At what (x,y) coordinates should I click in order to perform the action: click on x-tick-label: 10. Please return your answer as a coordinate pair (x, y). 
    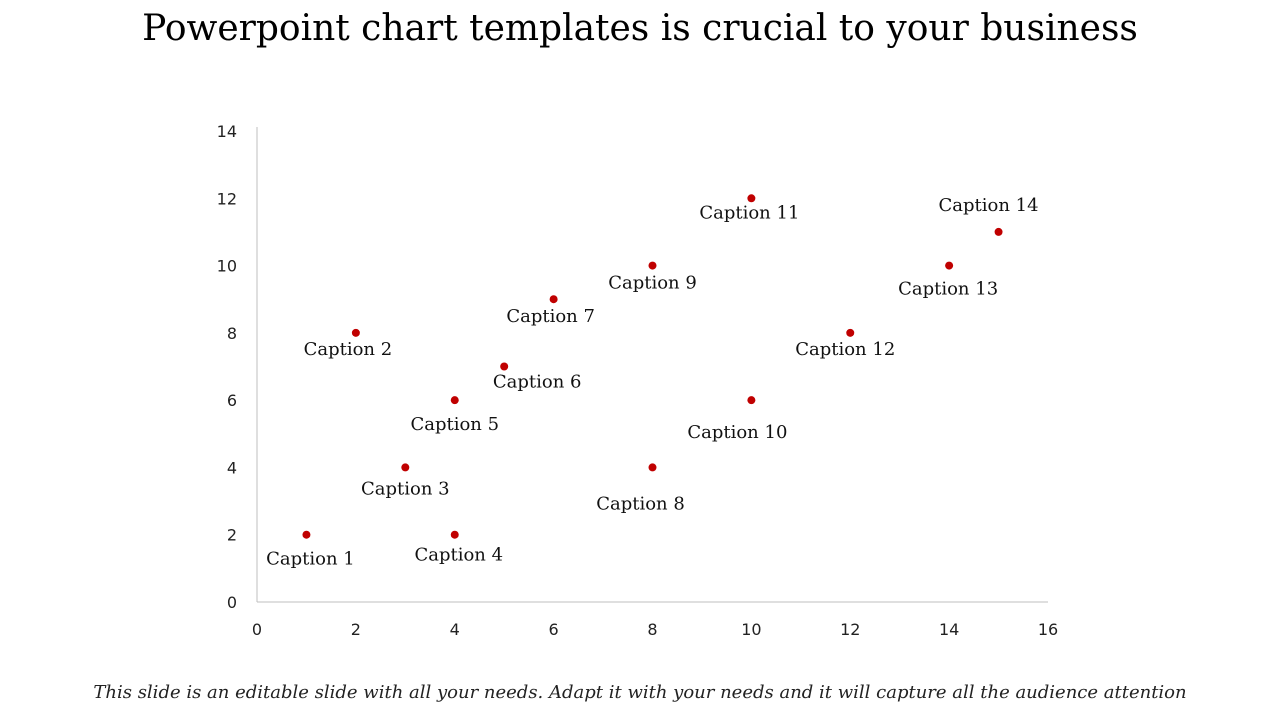
    Looking at the image, I should click on (751, 629).